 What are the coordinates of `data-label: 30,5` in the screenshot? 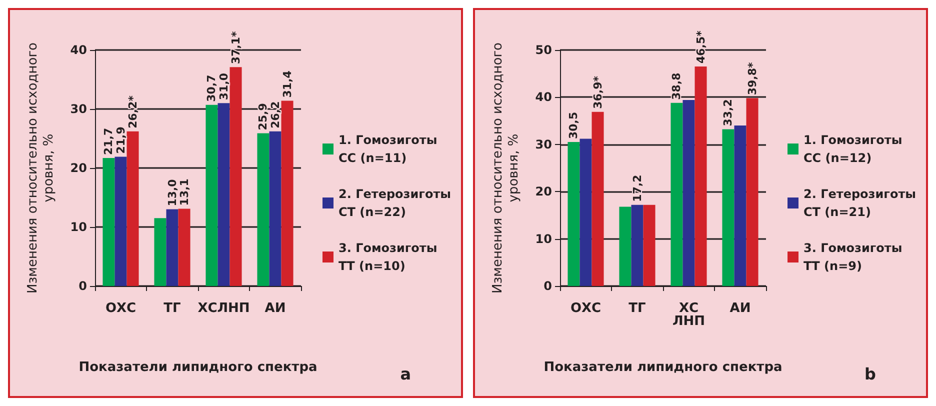 It's located at (573, 126).